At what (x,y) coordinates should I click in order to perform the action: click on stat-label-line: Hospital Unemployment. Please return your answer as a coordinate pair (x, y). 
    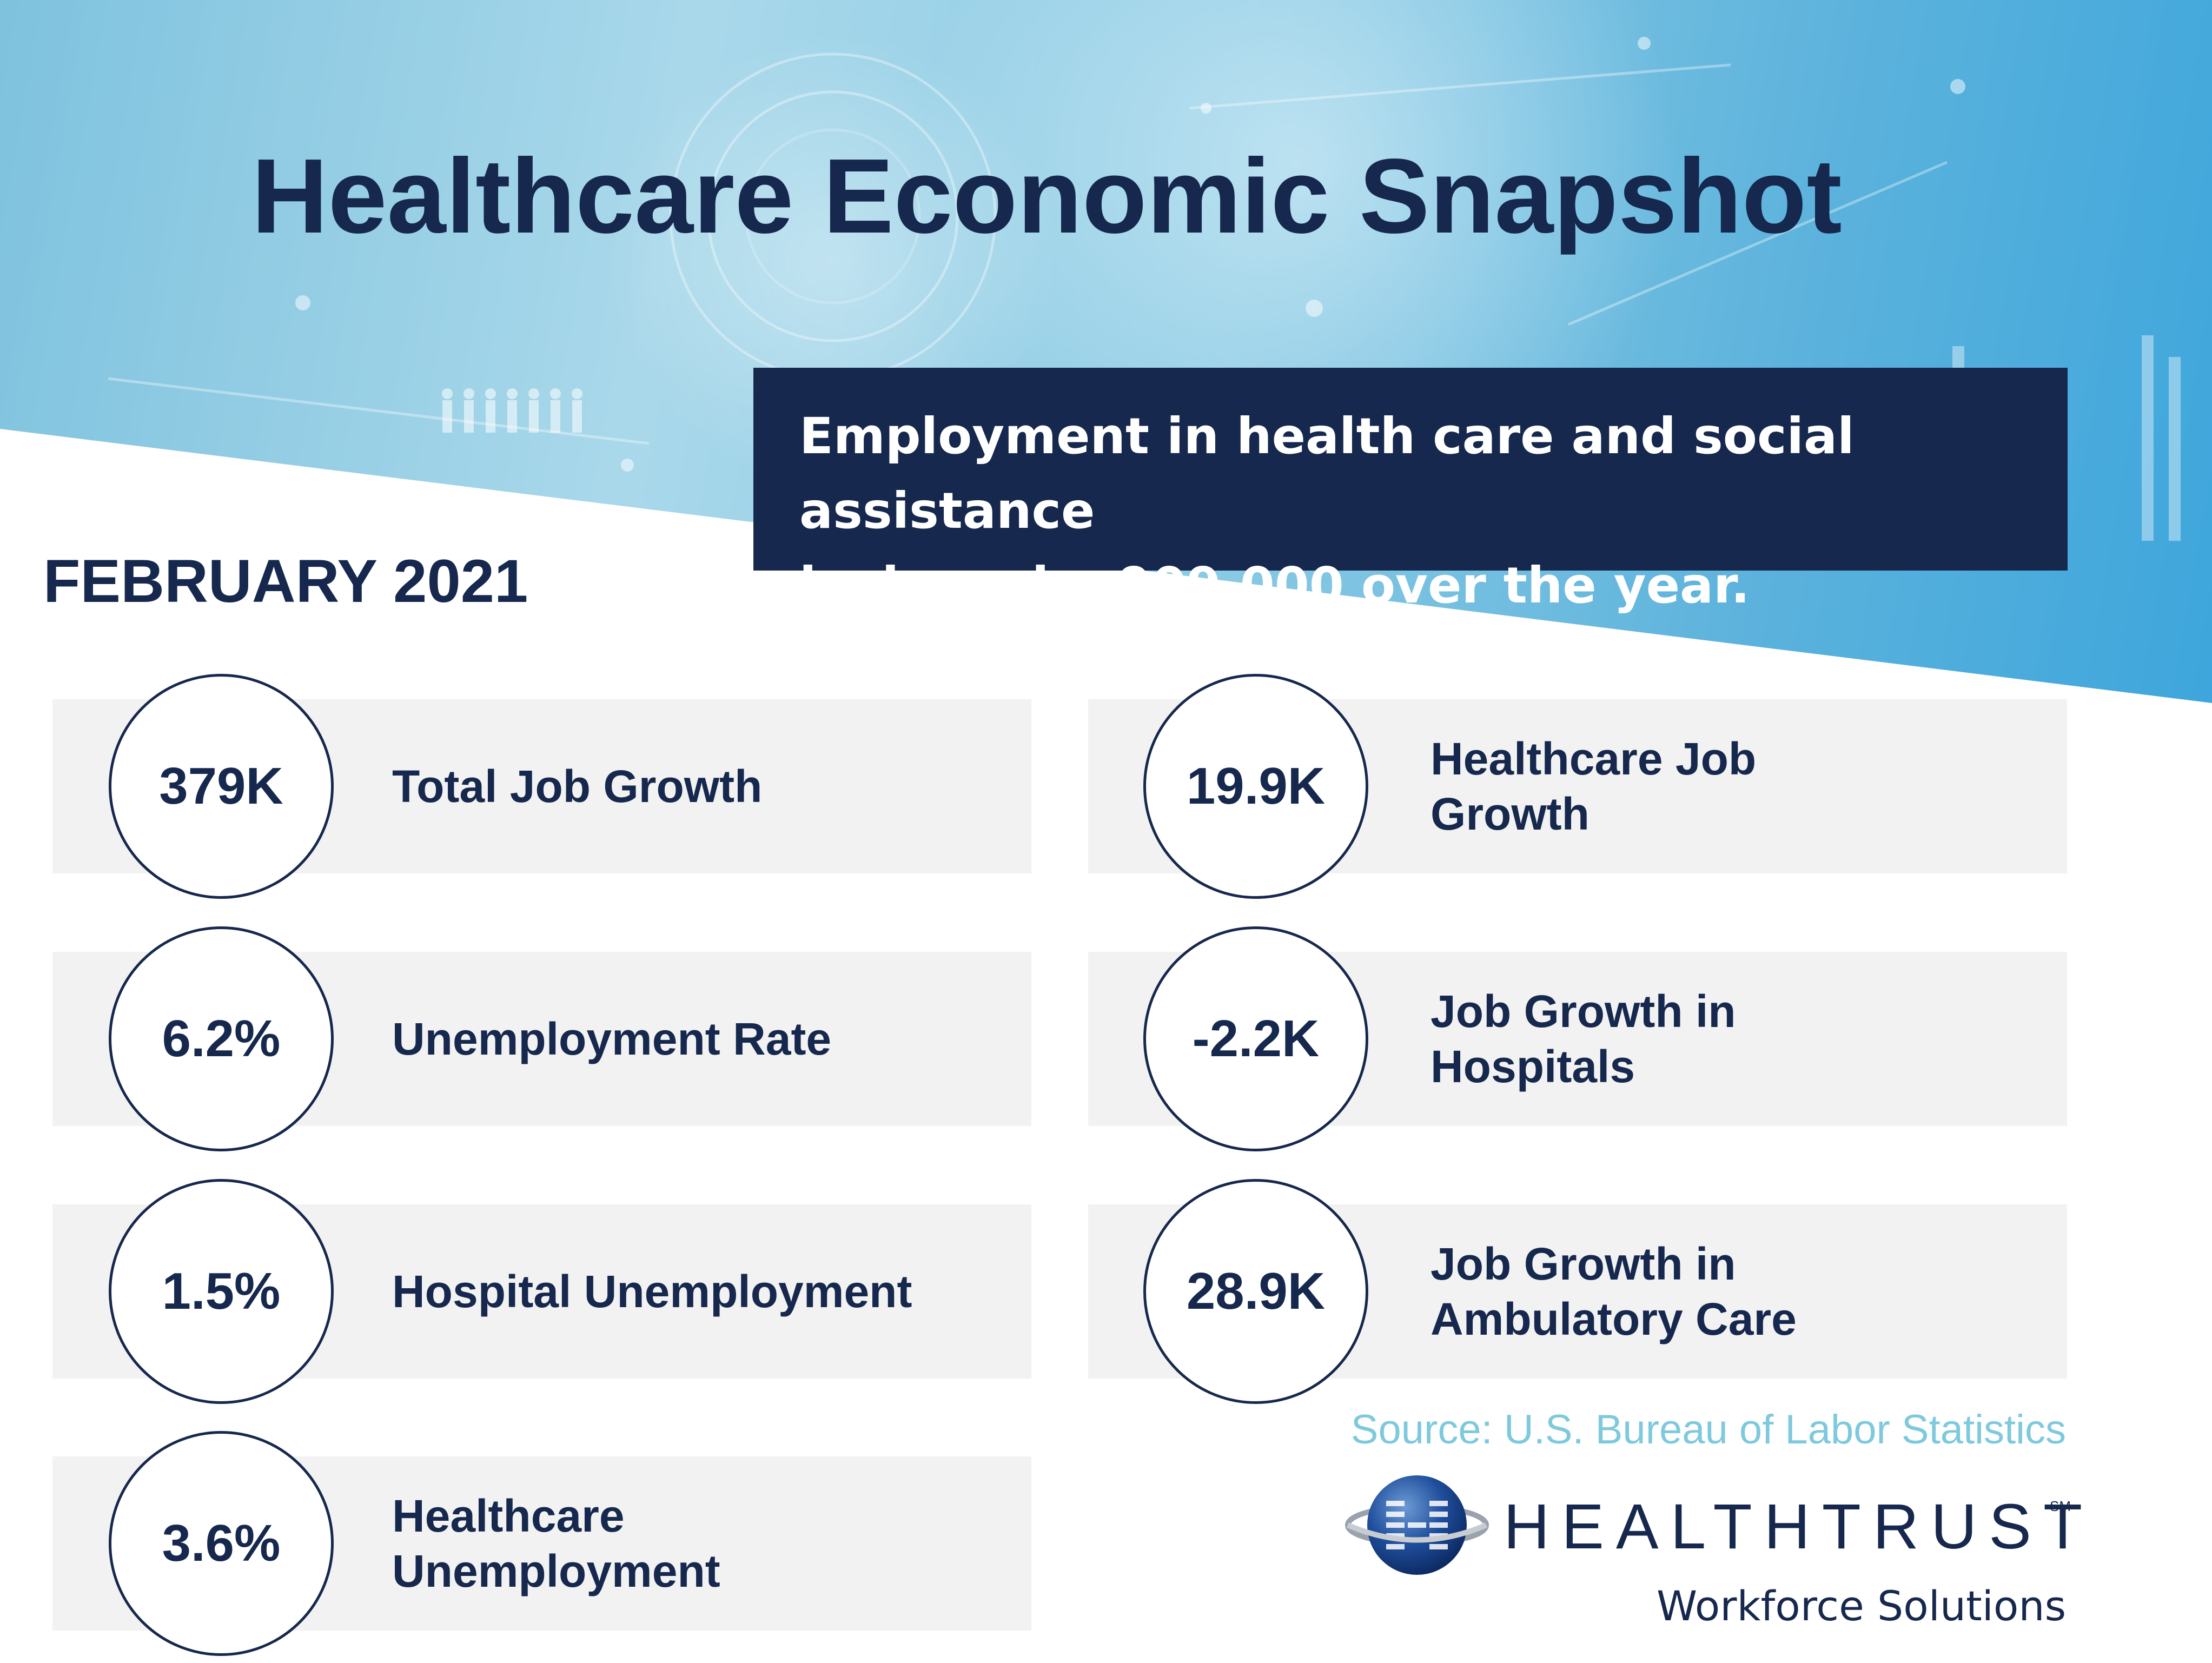
    Looking at the image, I should click on (652, 1291).